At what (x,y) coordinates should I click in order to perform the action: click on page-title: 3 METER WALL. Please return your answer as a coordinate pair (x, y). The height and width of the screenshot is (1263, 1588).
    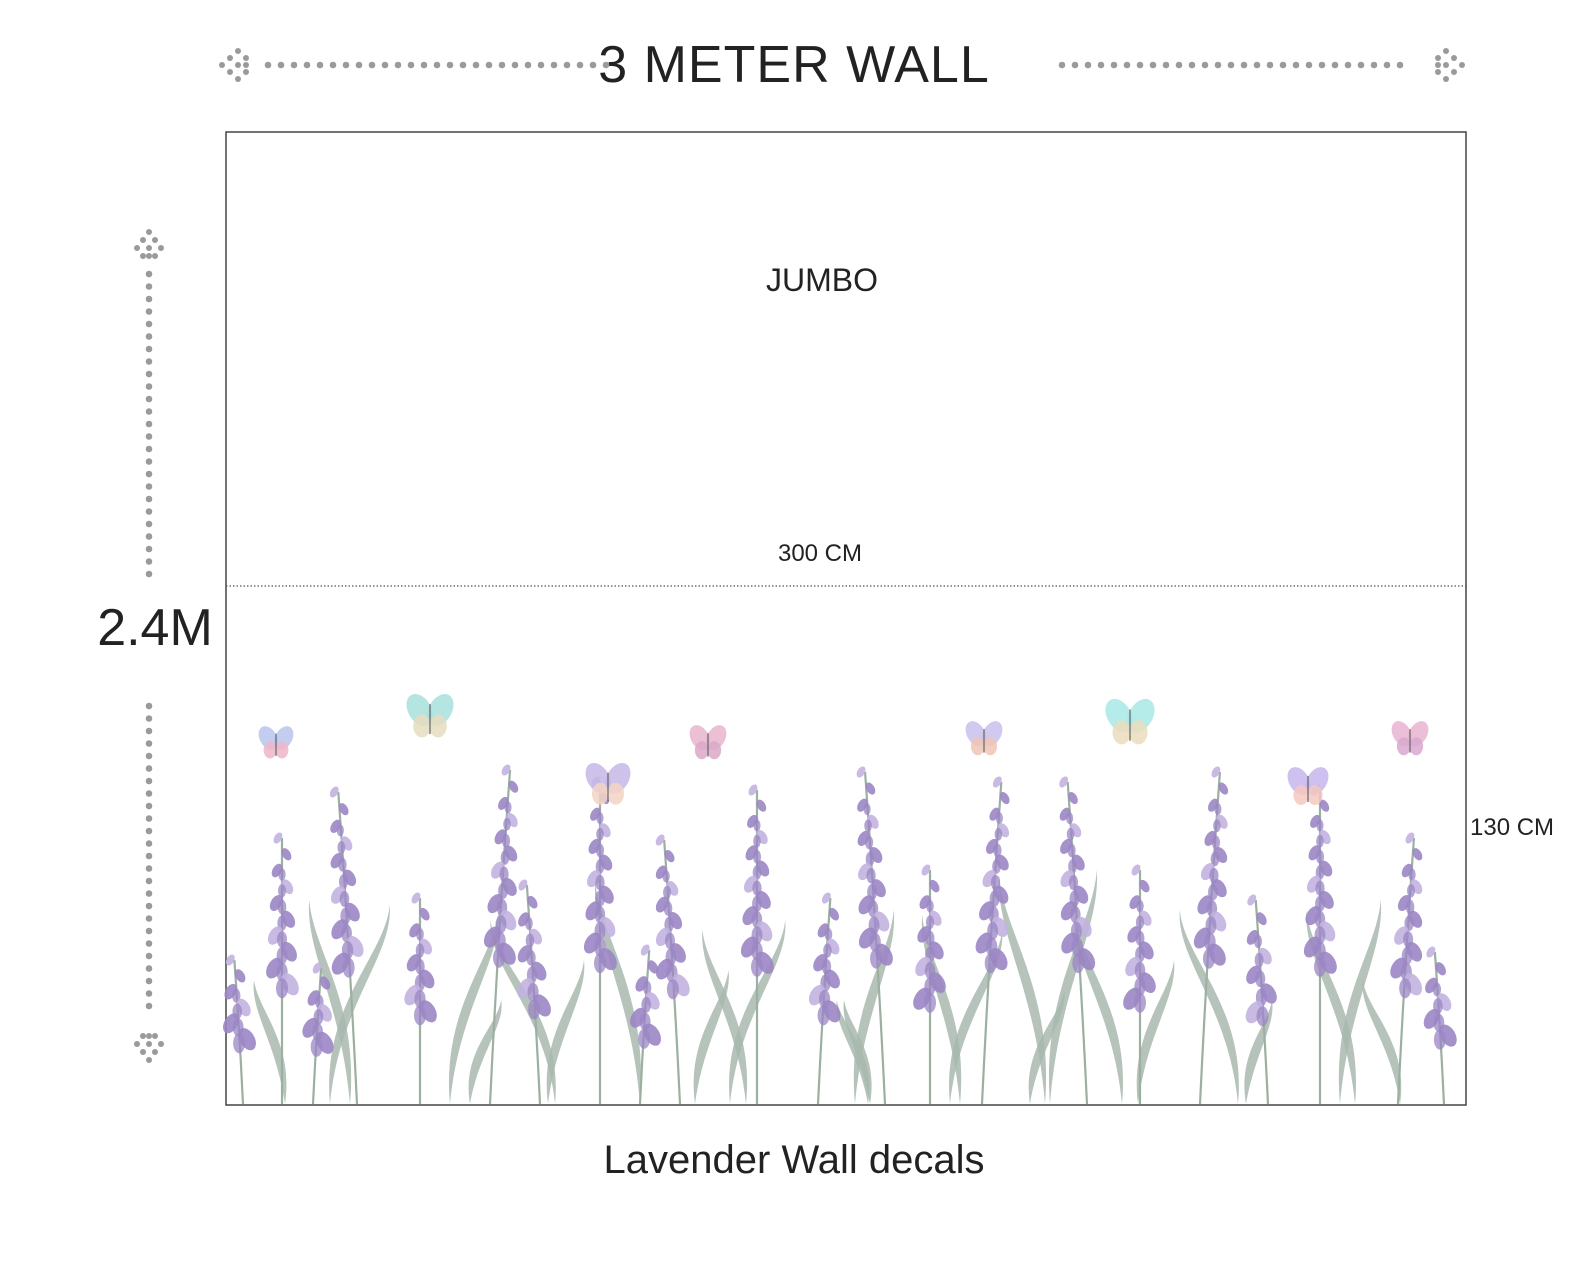
    Looking at the image, I should click on (794, 65).